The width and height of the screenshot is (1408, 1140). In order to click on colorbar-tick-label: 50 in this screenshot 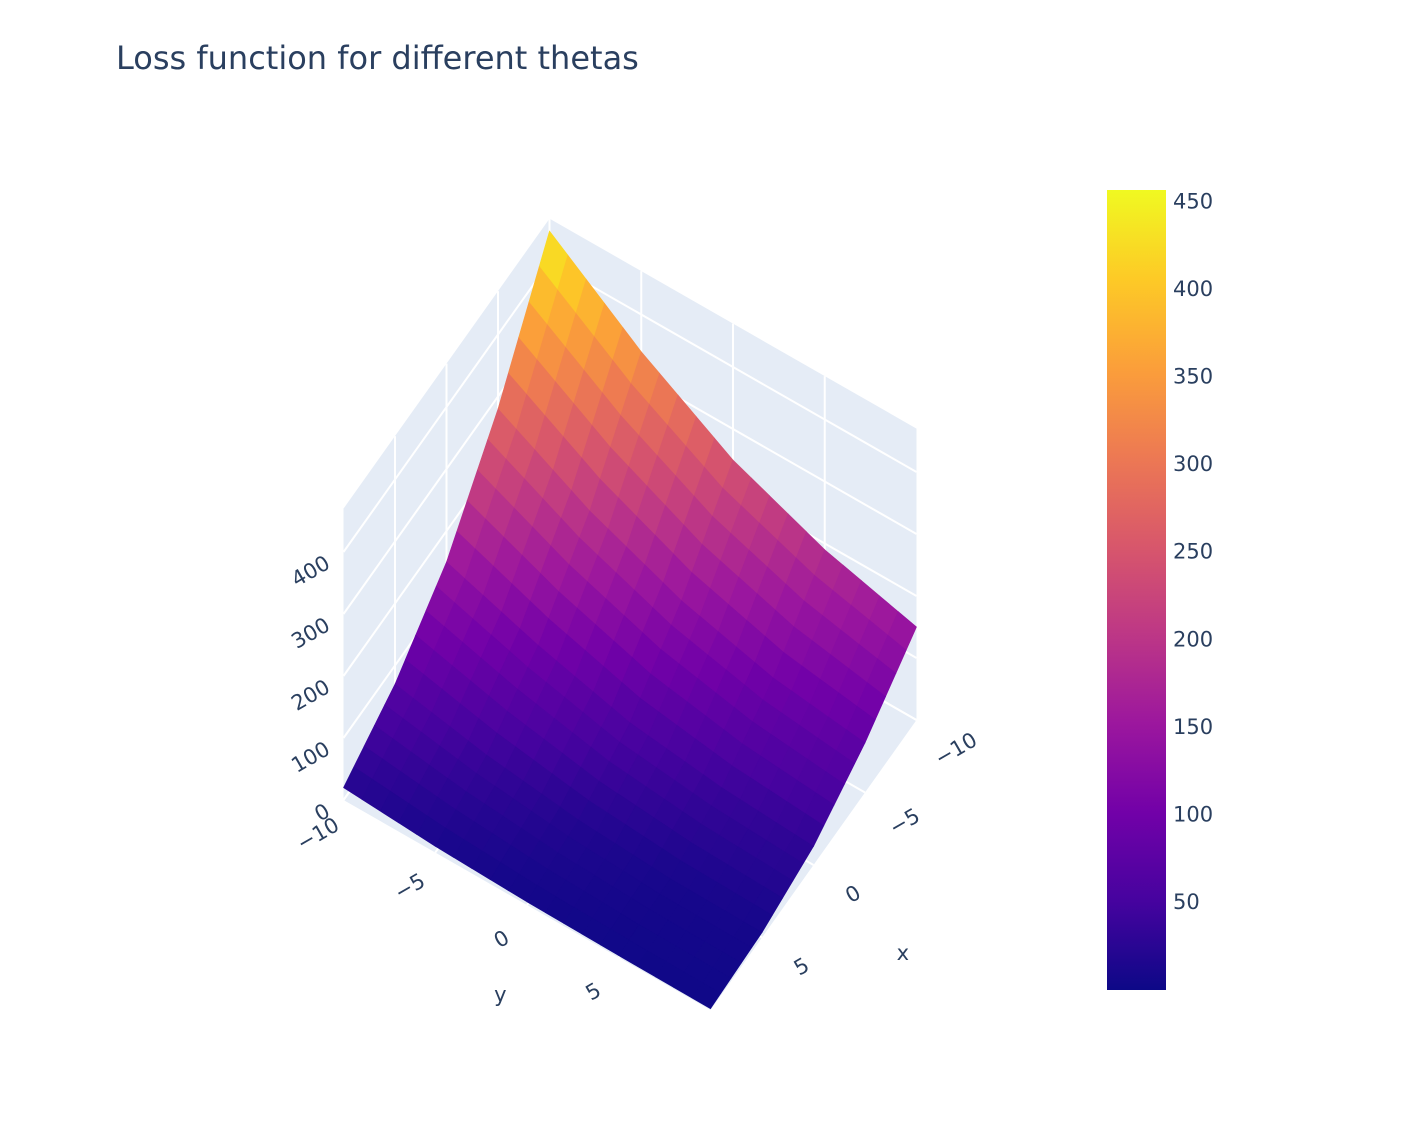, I will do `click(1186, 902)`.